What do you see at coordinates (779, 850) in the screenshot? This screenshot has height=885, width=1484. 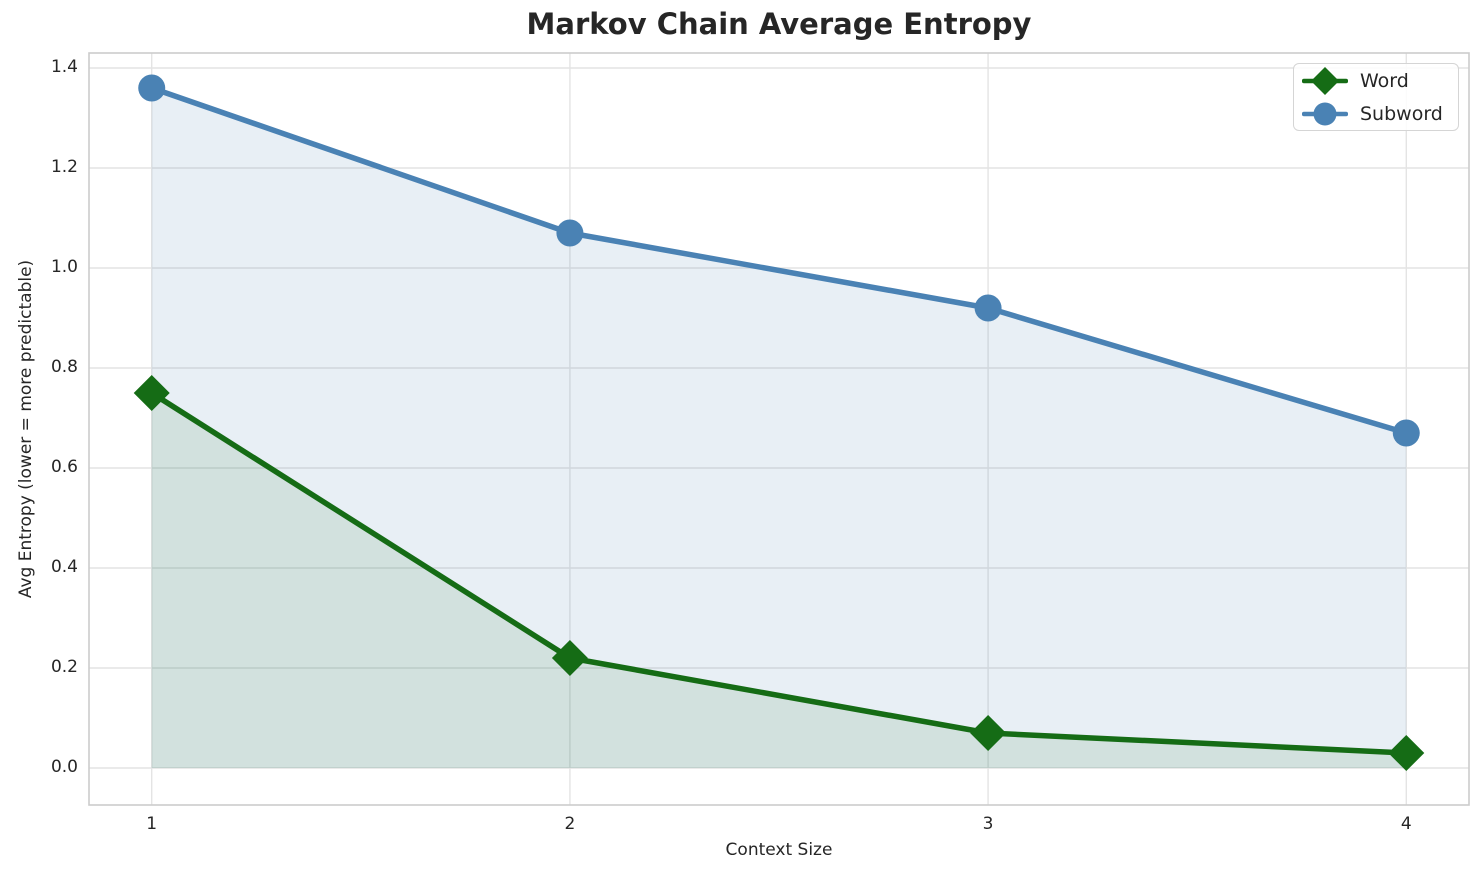 I see `x-axis-label: Context Size` at bounding box center [779, 850].